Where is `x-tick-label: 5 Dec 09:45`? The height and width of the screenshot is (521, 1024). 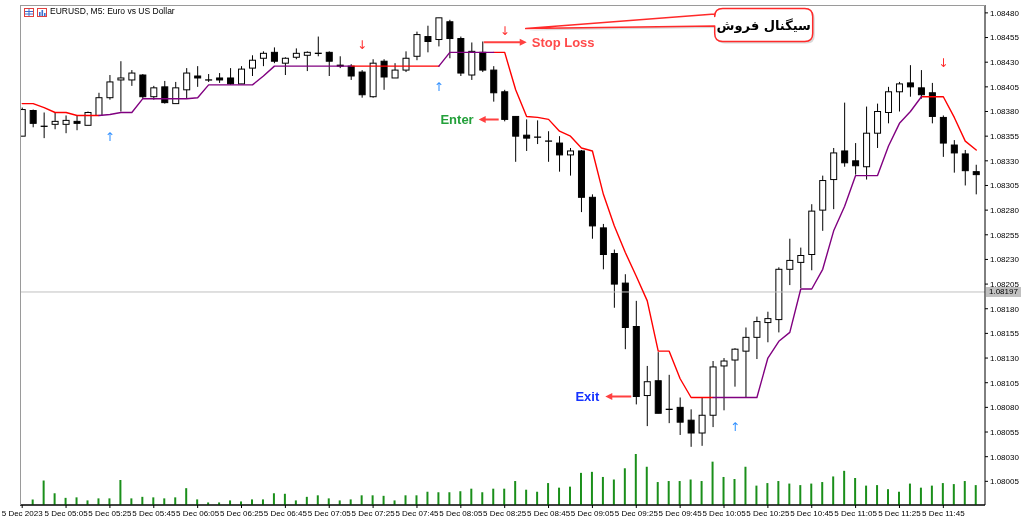 x-tick-label: 5 Dec 09:45 is located at coordinates (680, 513).